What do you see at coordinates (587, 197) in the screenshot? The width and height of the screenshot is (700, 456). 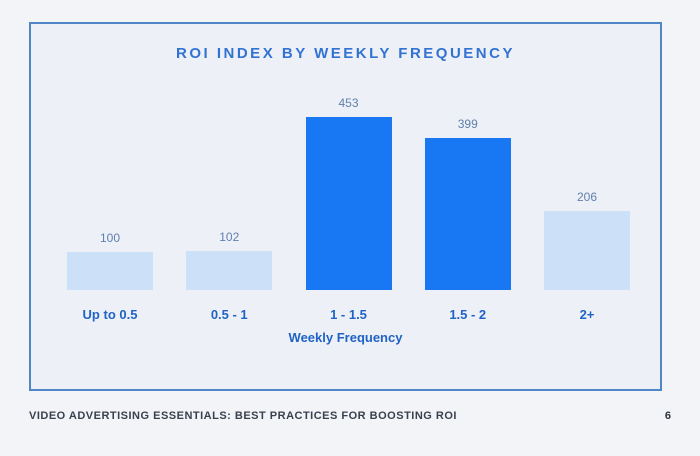 I see `bar-value-label: 206` at bounding box center [587, 197].